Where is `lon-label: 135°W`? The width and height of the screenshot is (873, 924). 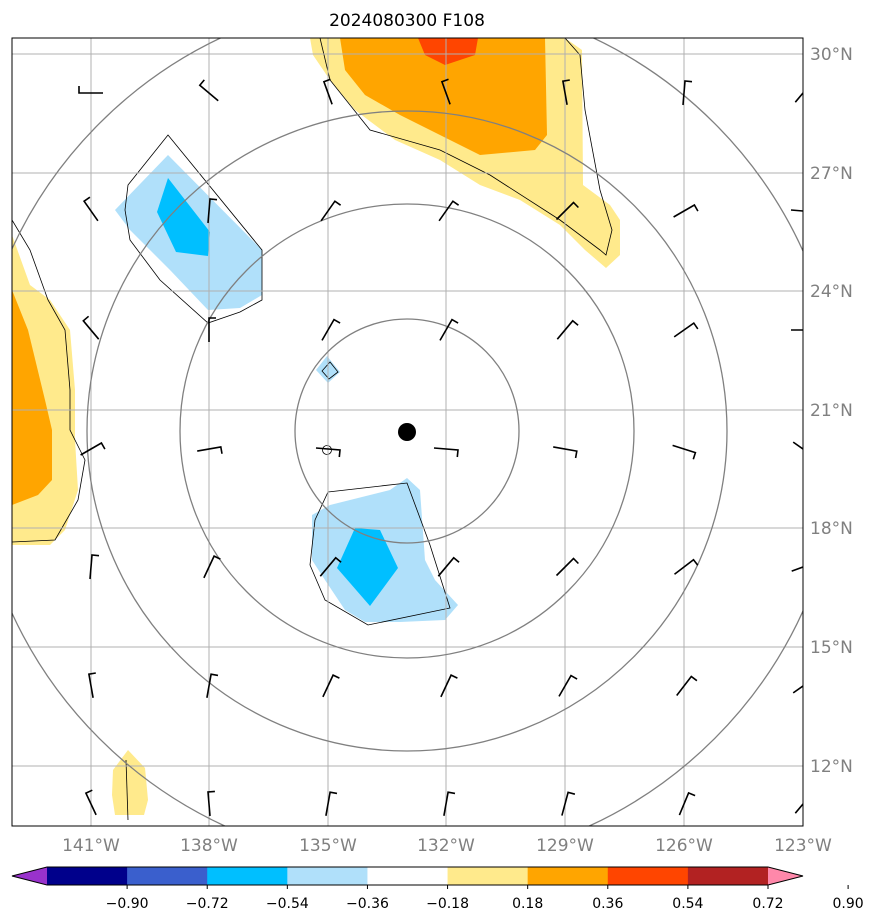 lon-label: 135°W is located at coordinates (328, 846).